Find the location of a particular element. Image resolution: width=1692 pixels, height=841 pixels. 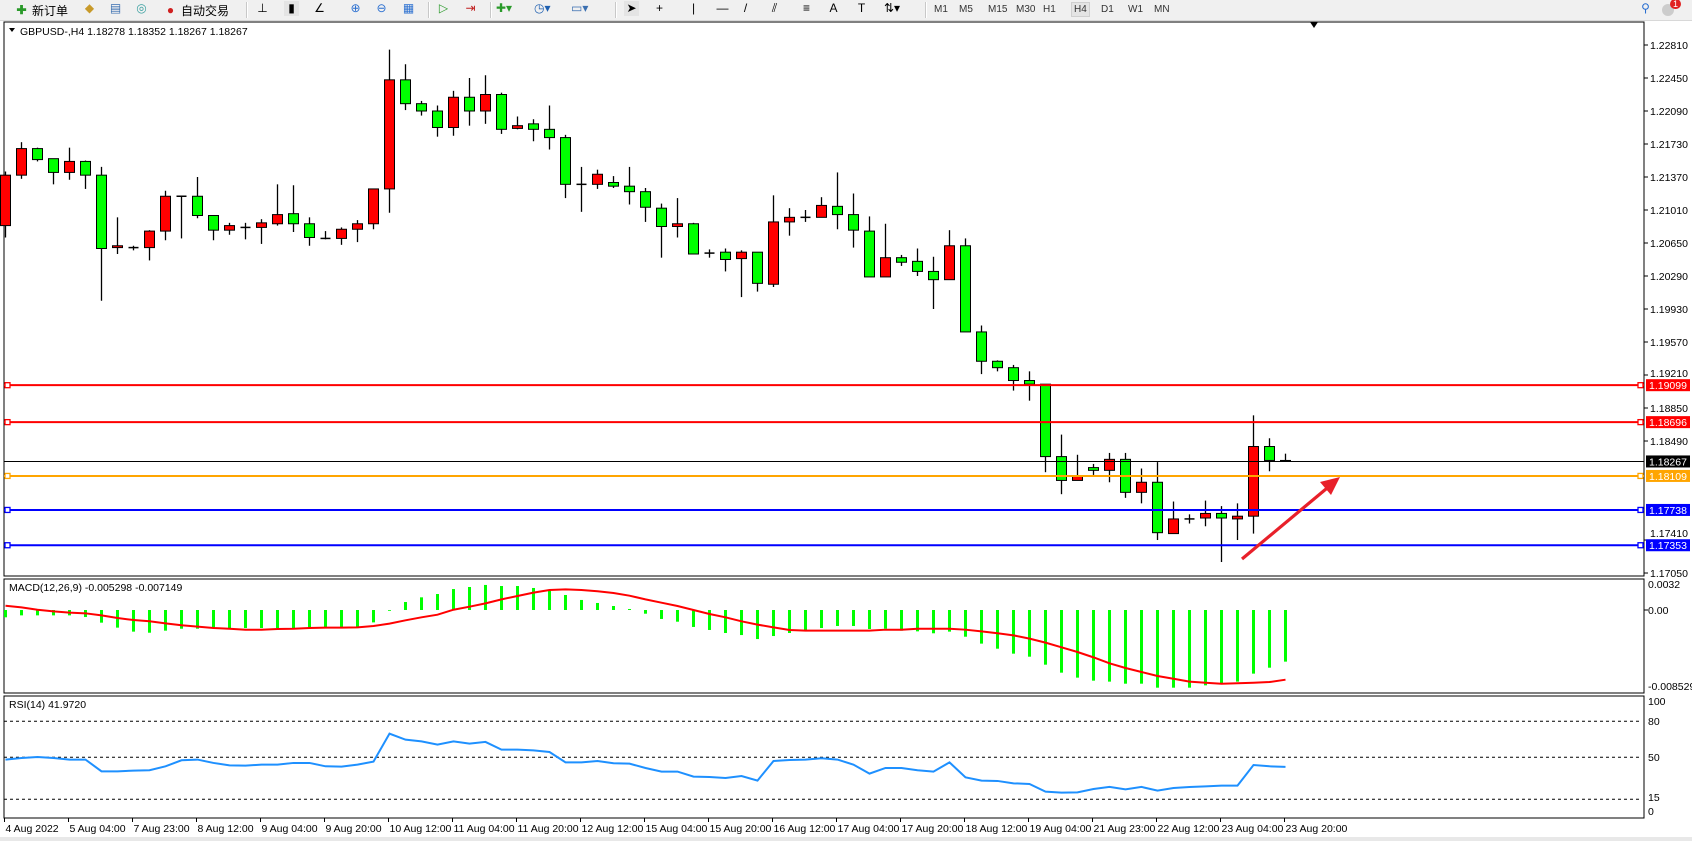

search-icon: ⚲ is located at coordinates (1645, 8).